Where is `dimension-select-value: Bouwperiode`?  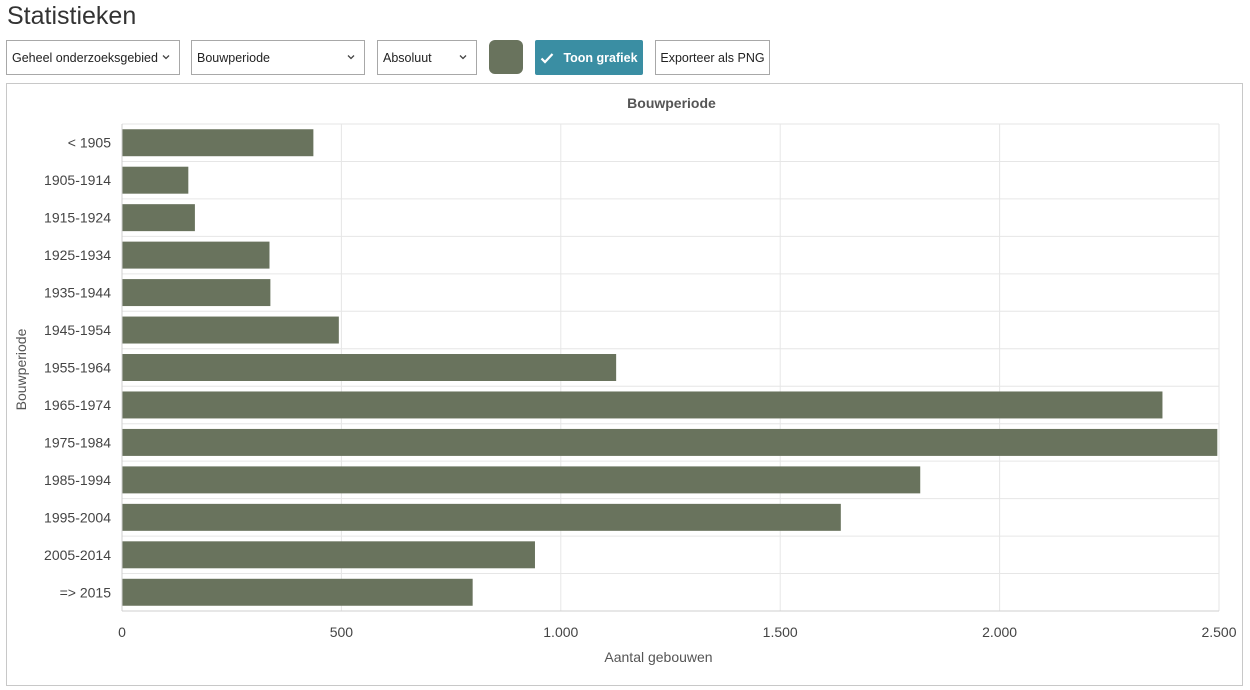
dimension-select-value: Bouwperiode is located at coordinates (233, 57).